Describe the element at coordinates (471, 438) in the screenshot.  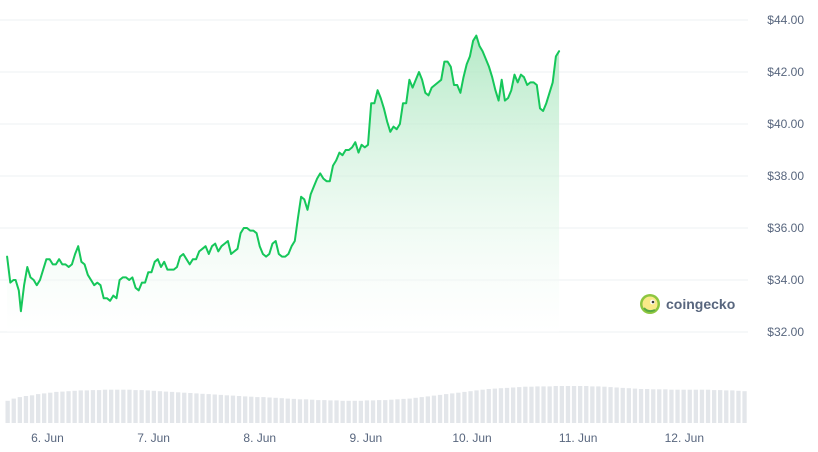
I see `x-tick-label: 10. Jun` at that location.